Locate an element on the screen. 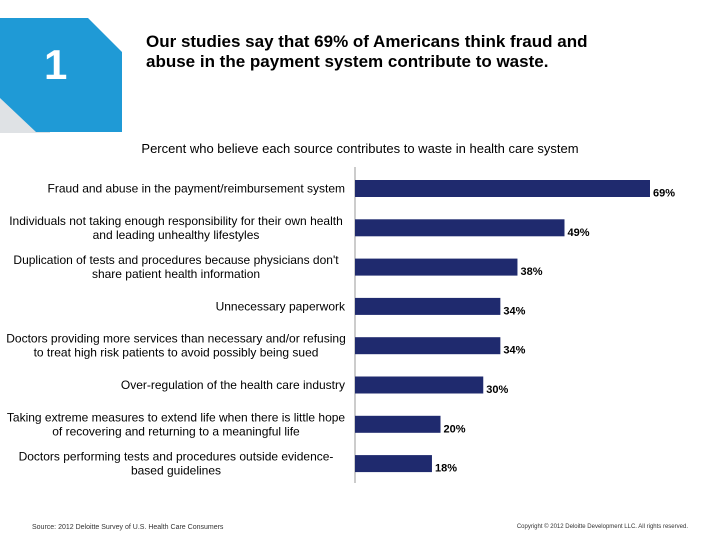 The height and width of the screenshot is (540, 720). category-label: Unnecessary paperwork is located at coordinates (281, 306).